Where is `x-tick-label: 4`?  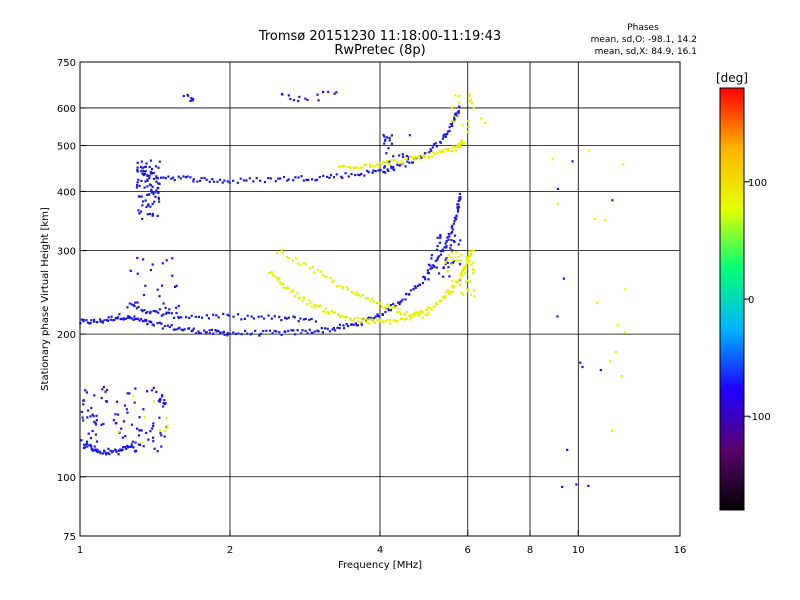 x-tick-label: 4 is located at coordinates (380, 550).